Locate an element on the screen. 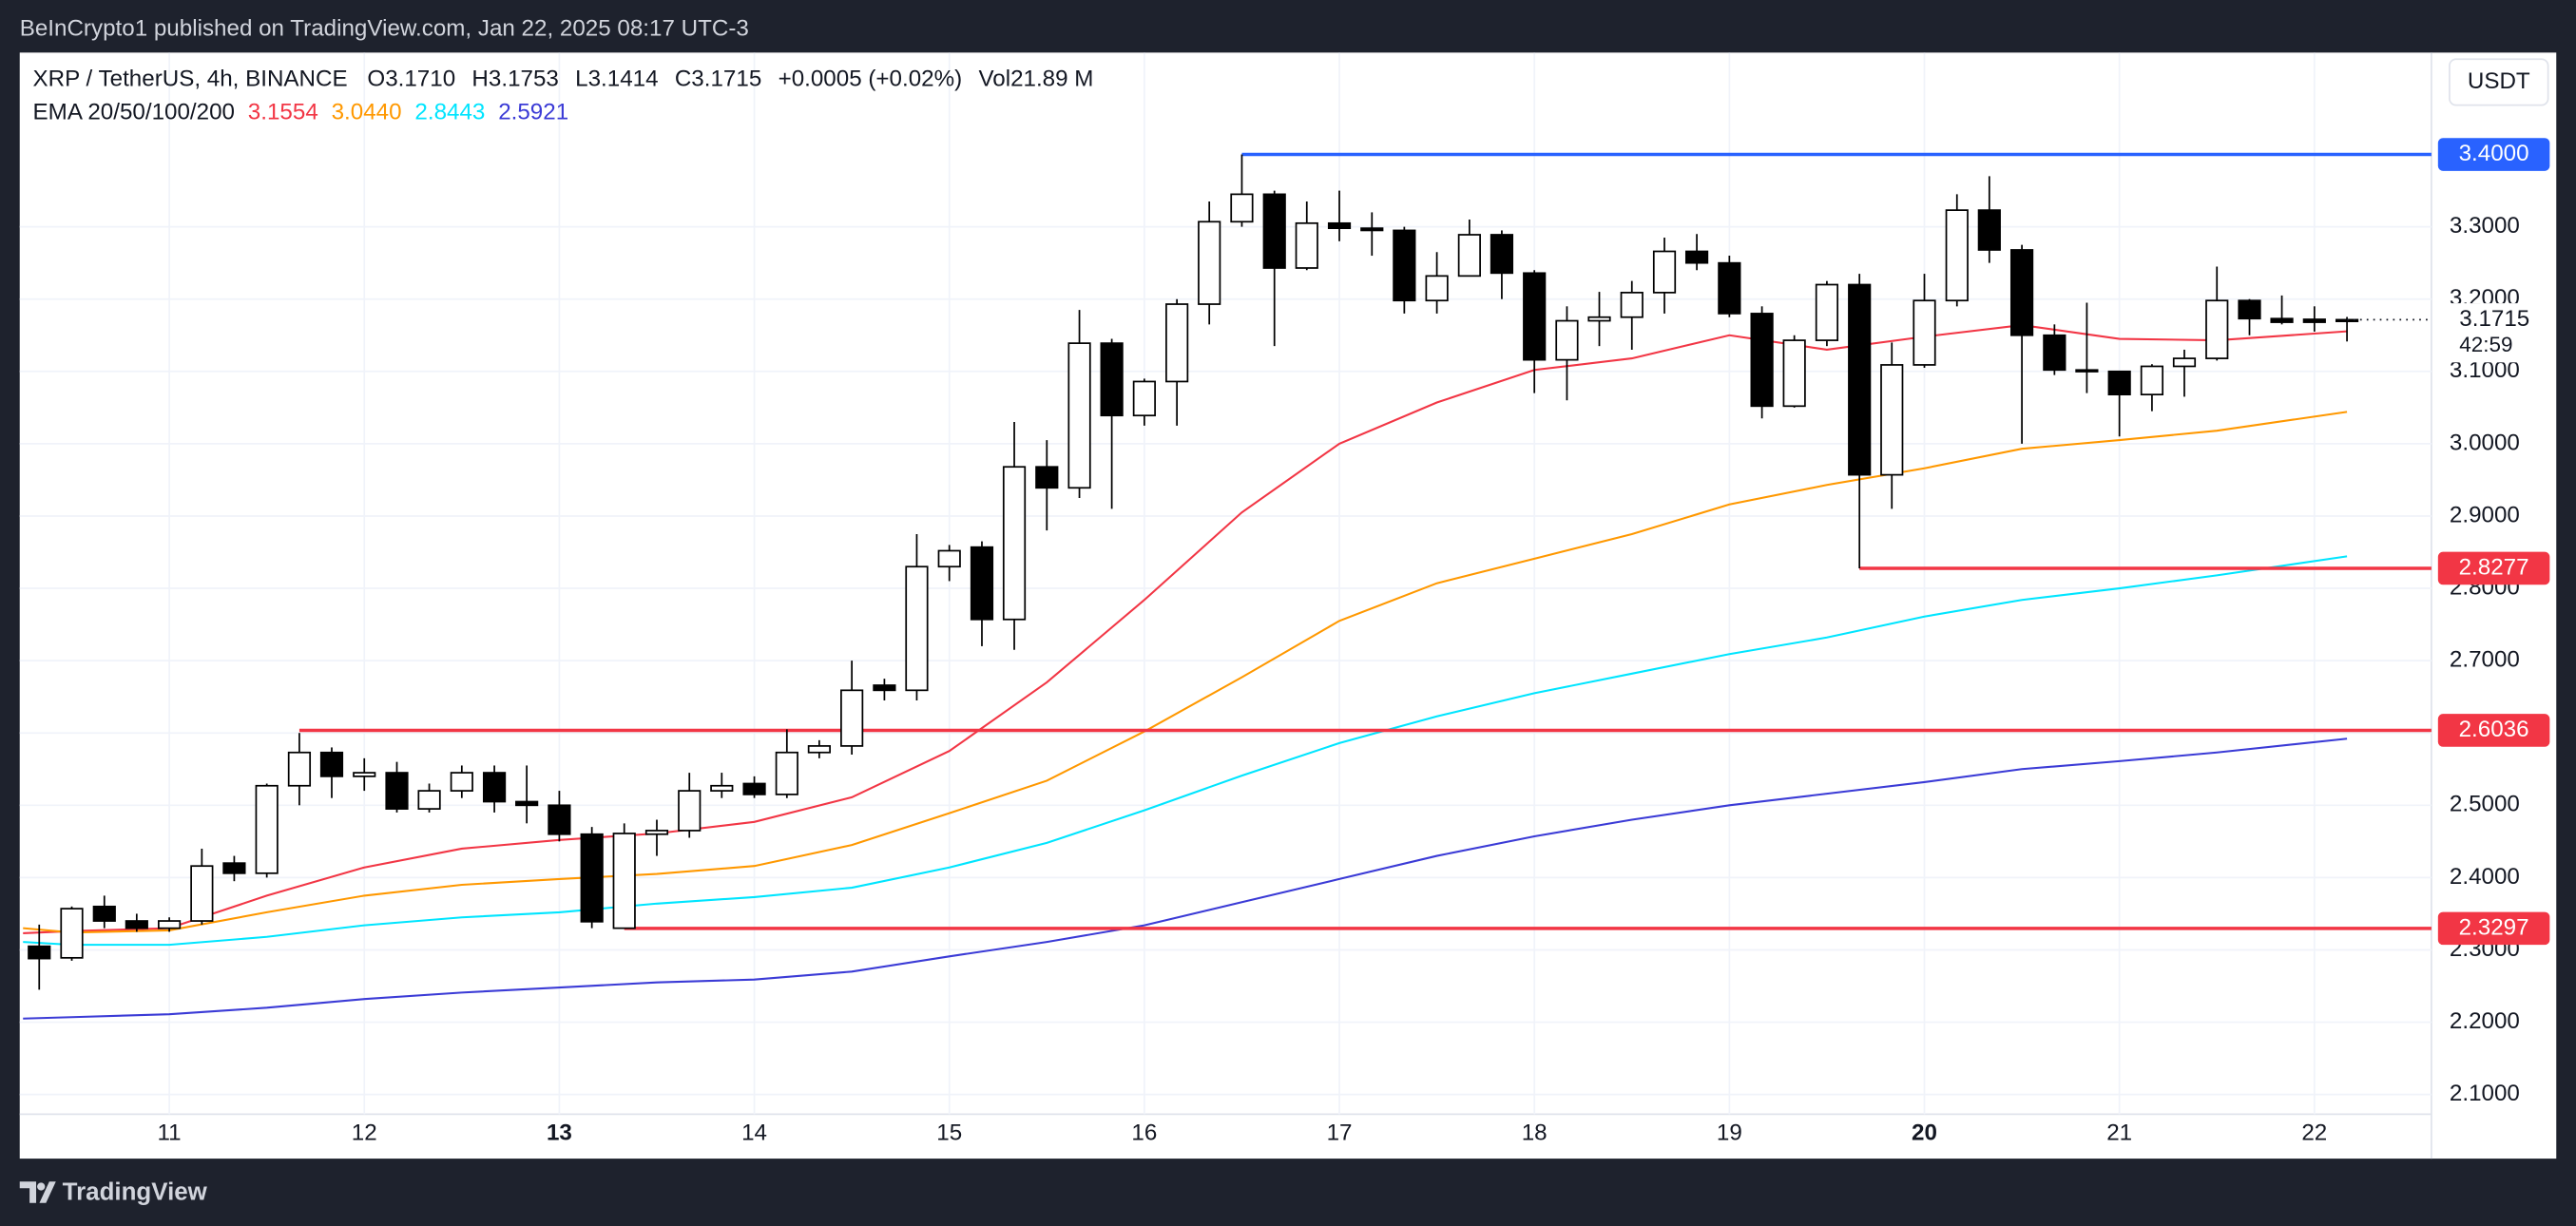  ohlc-value: 3.1753 is located at coordinates (524, 79).